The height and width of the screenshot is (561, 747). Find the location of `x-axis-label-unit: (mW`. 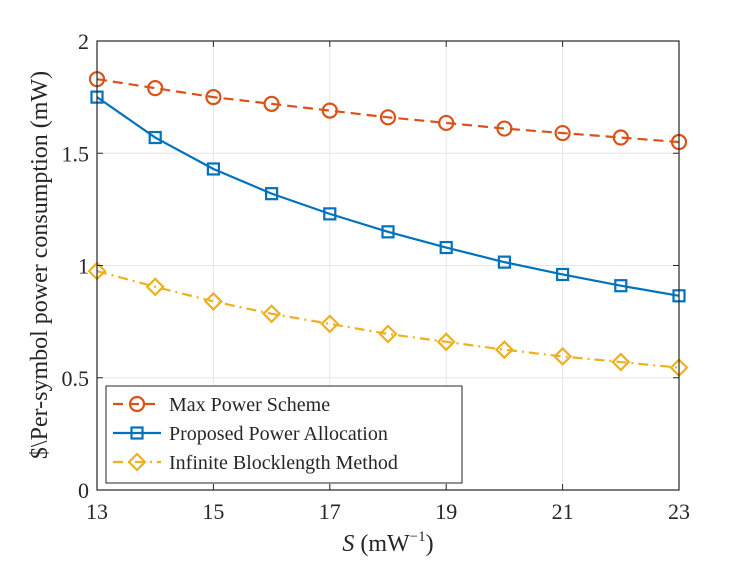

x-axis-label-unit: (mW is located at coordinates (382, 544).